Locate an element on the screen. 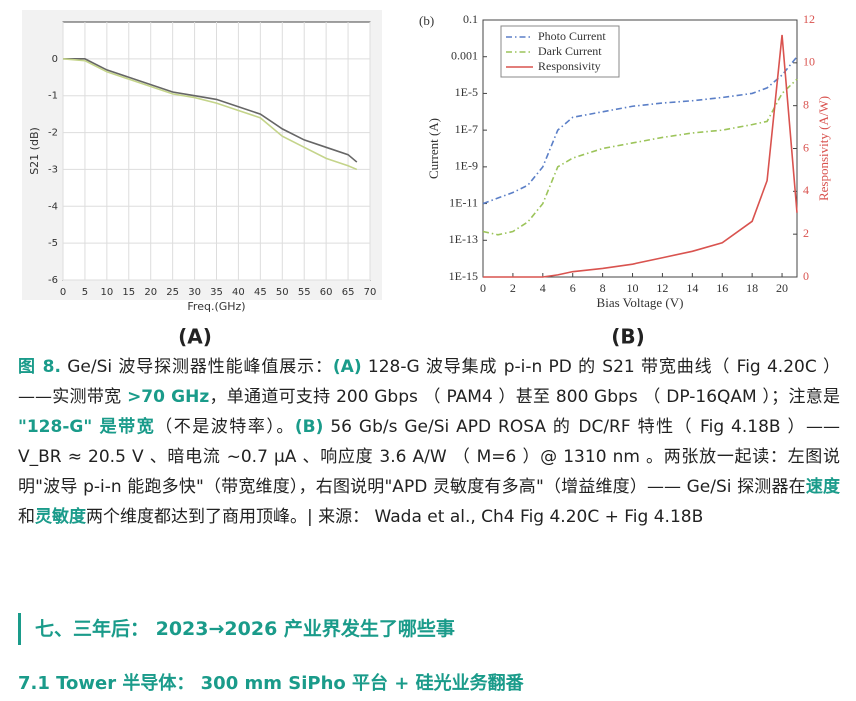  y-axis-label: Current (A) is located at coordinates (433, 148).